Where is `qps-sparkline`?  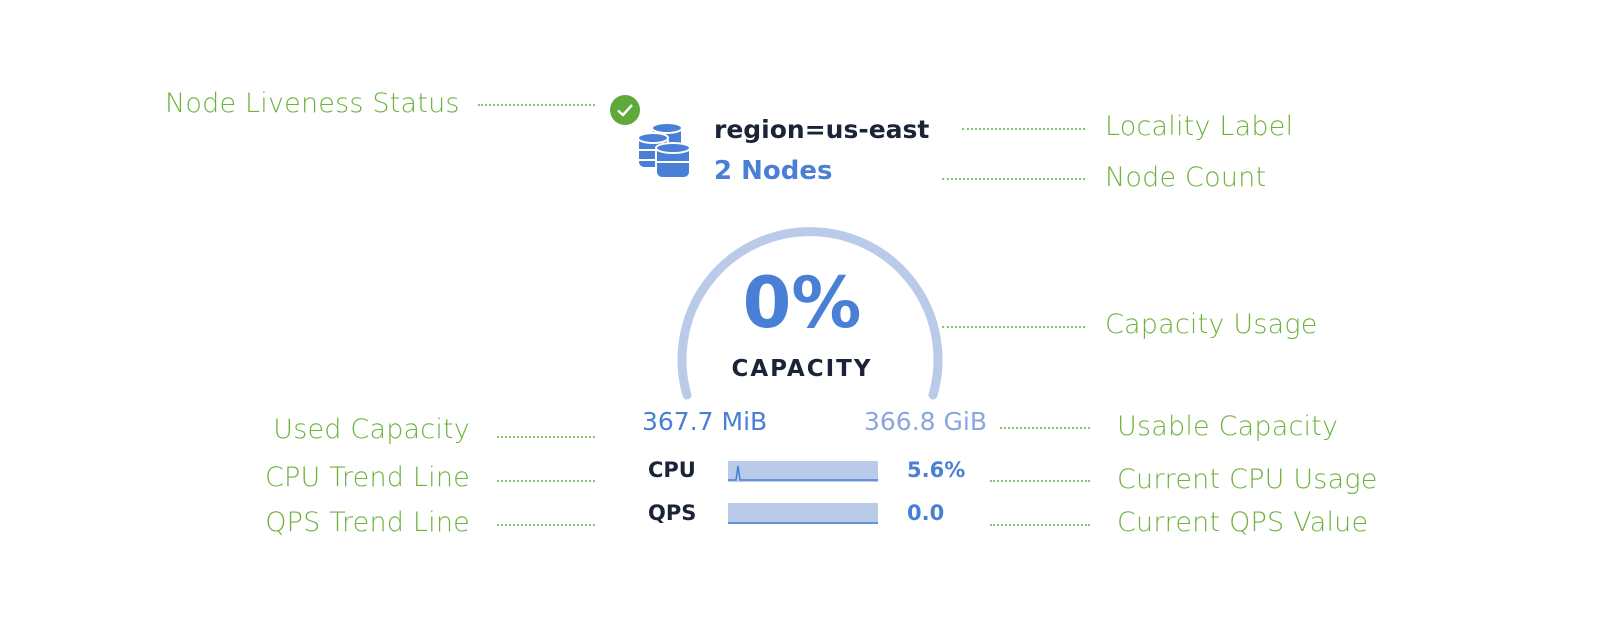
qps-sparkline is located at coordinates (803, 513).